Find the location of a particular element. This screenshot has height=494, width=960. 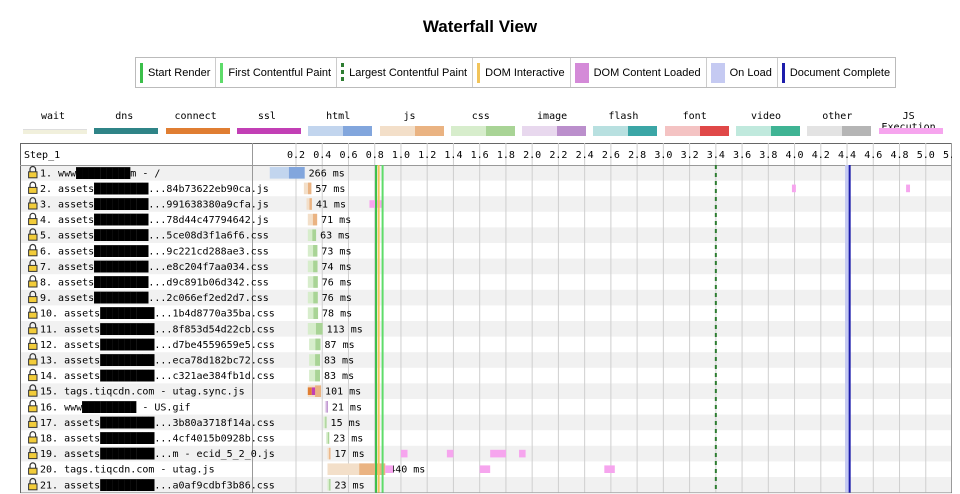

type-legend-label: video is located at coordinates (766, 116).